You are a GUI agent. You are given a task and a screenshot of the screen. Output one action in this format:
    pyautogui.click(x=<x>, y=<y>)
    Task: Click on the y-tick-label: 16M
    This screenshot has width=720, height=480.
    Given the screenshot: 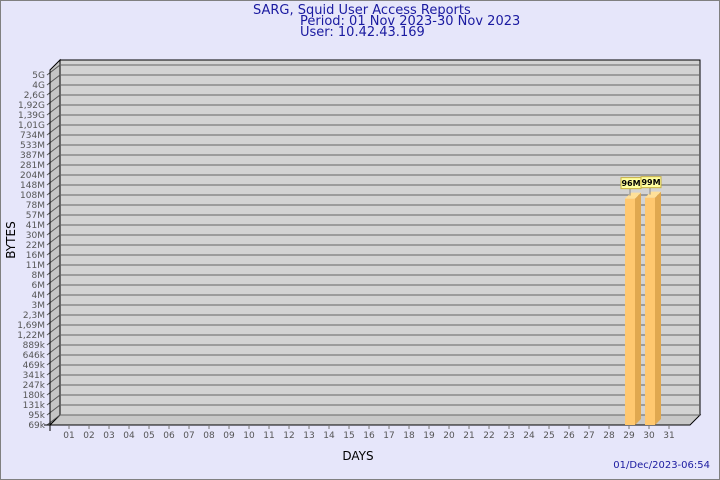 What is the action you would take?
    pyautogui.click(x=35, y=256)
    